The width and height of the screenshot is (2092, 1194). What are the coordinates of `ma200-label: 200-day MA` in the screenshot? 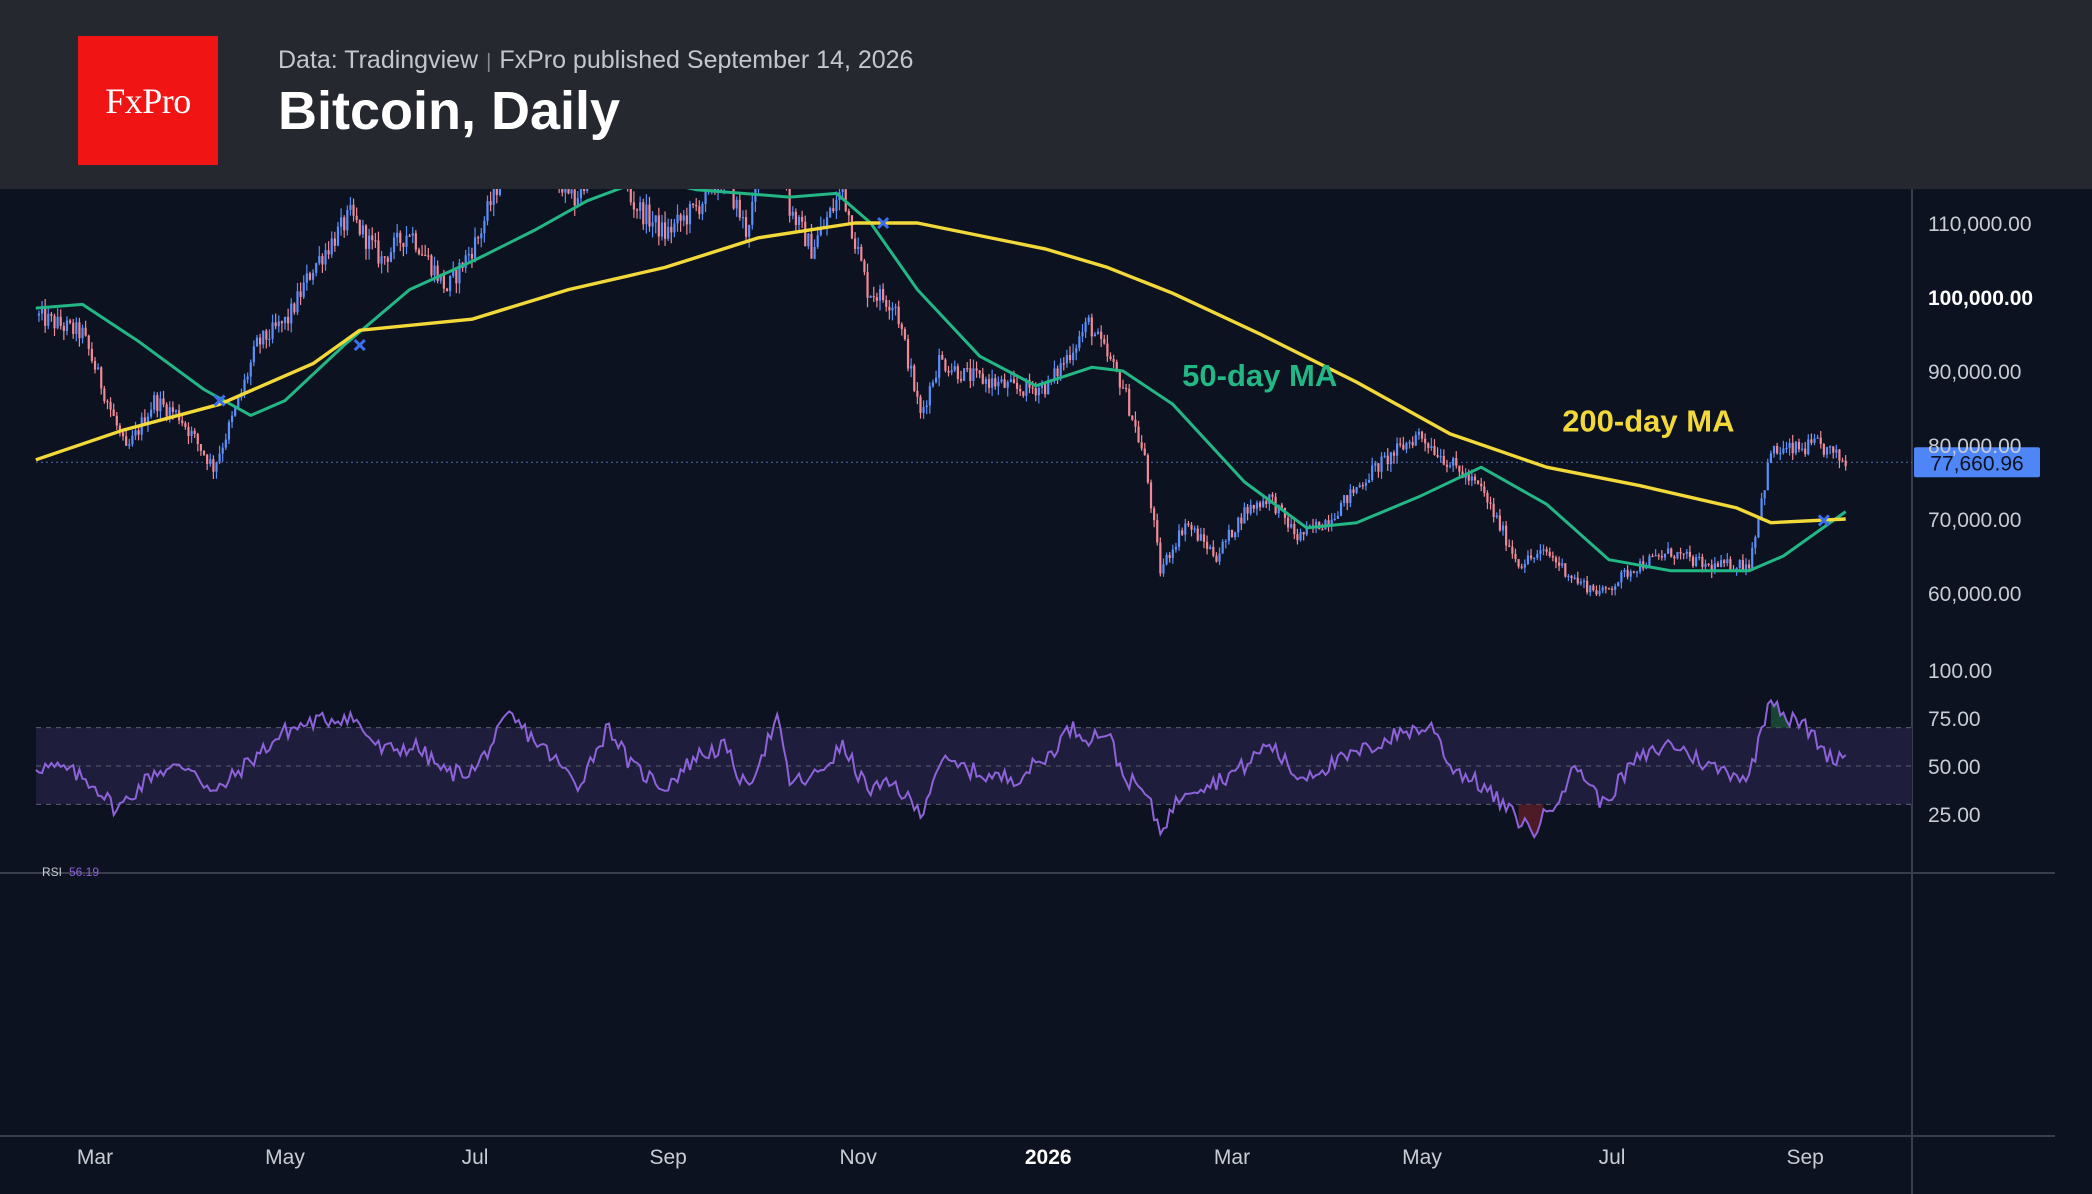 It's located at (1648, 421).